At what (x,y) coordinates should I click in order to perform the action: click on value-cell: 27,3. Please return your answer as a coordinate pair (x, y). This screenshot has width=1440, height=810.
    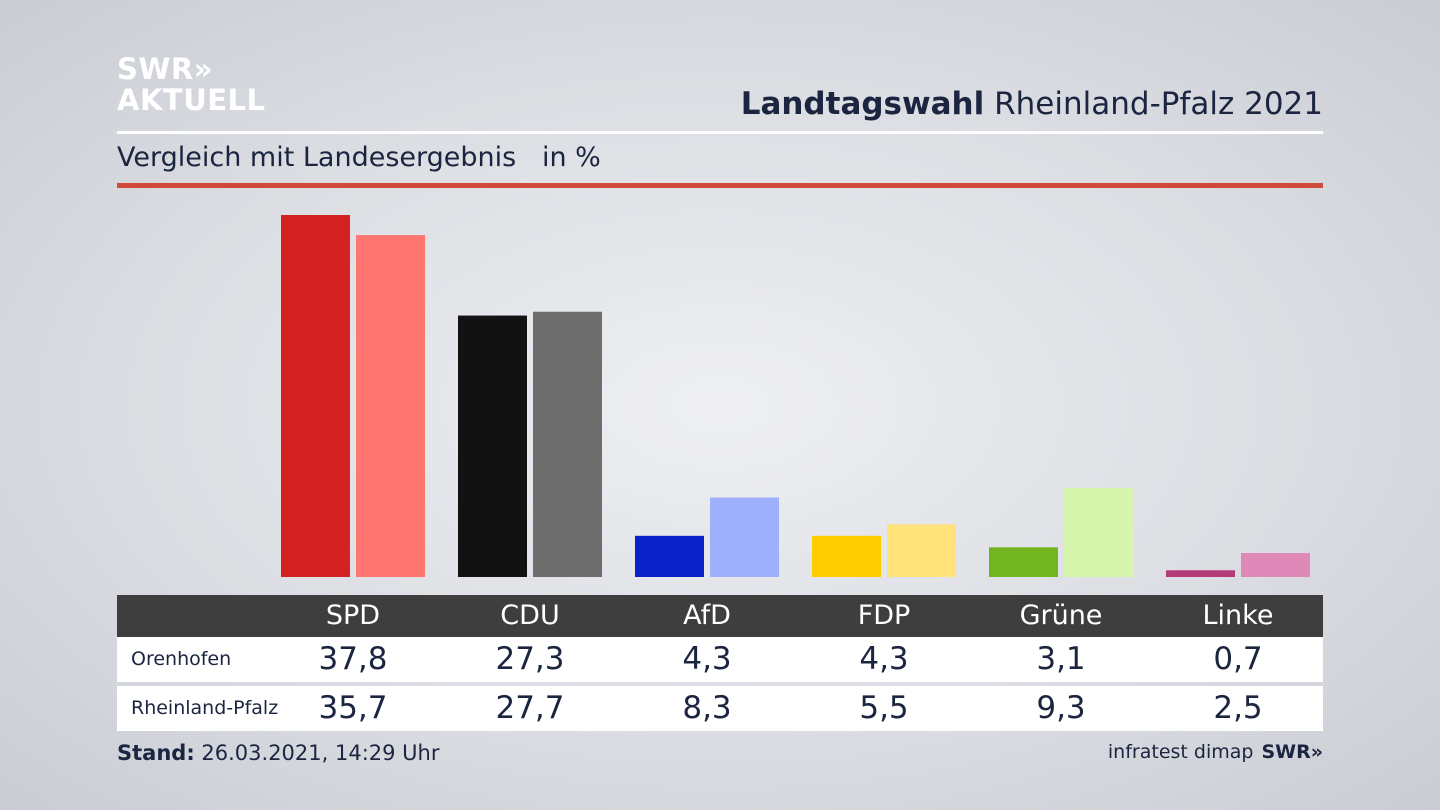
    Looking at the image, I should click on (530, 659).